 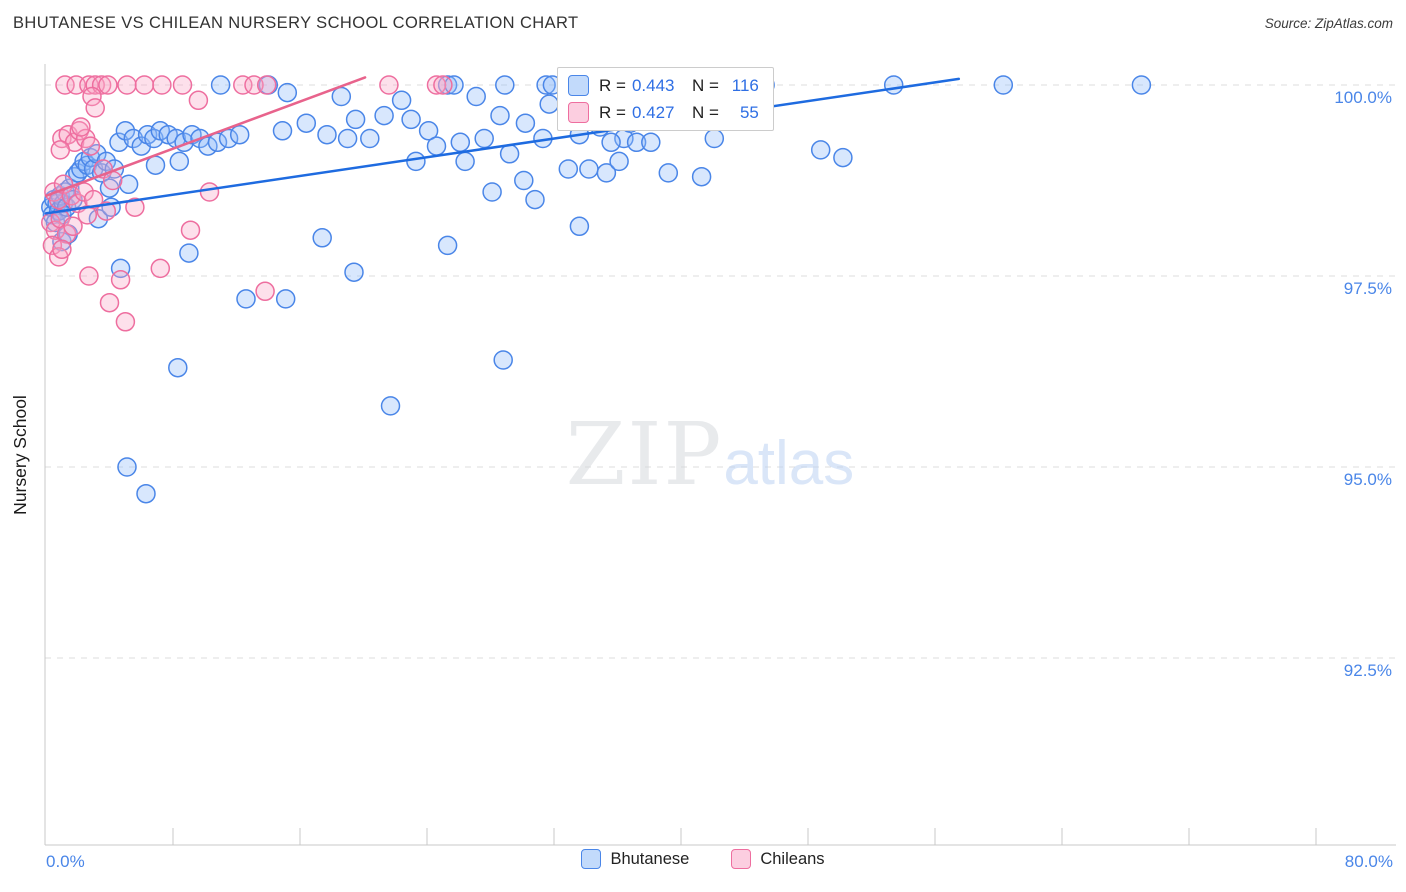 What do you see at coordinates (653, 85) in the screenshot?
I see `r-value: 0.443` at bounding box center [653, 85].